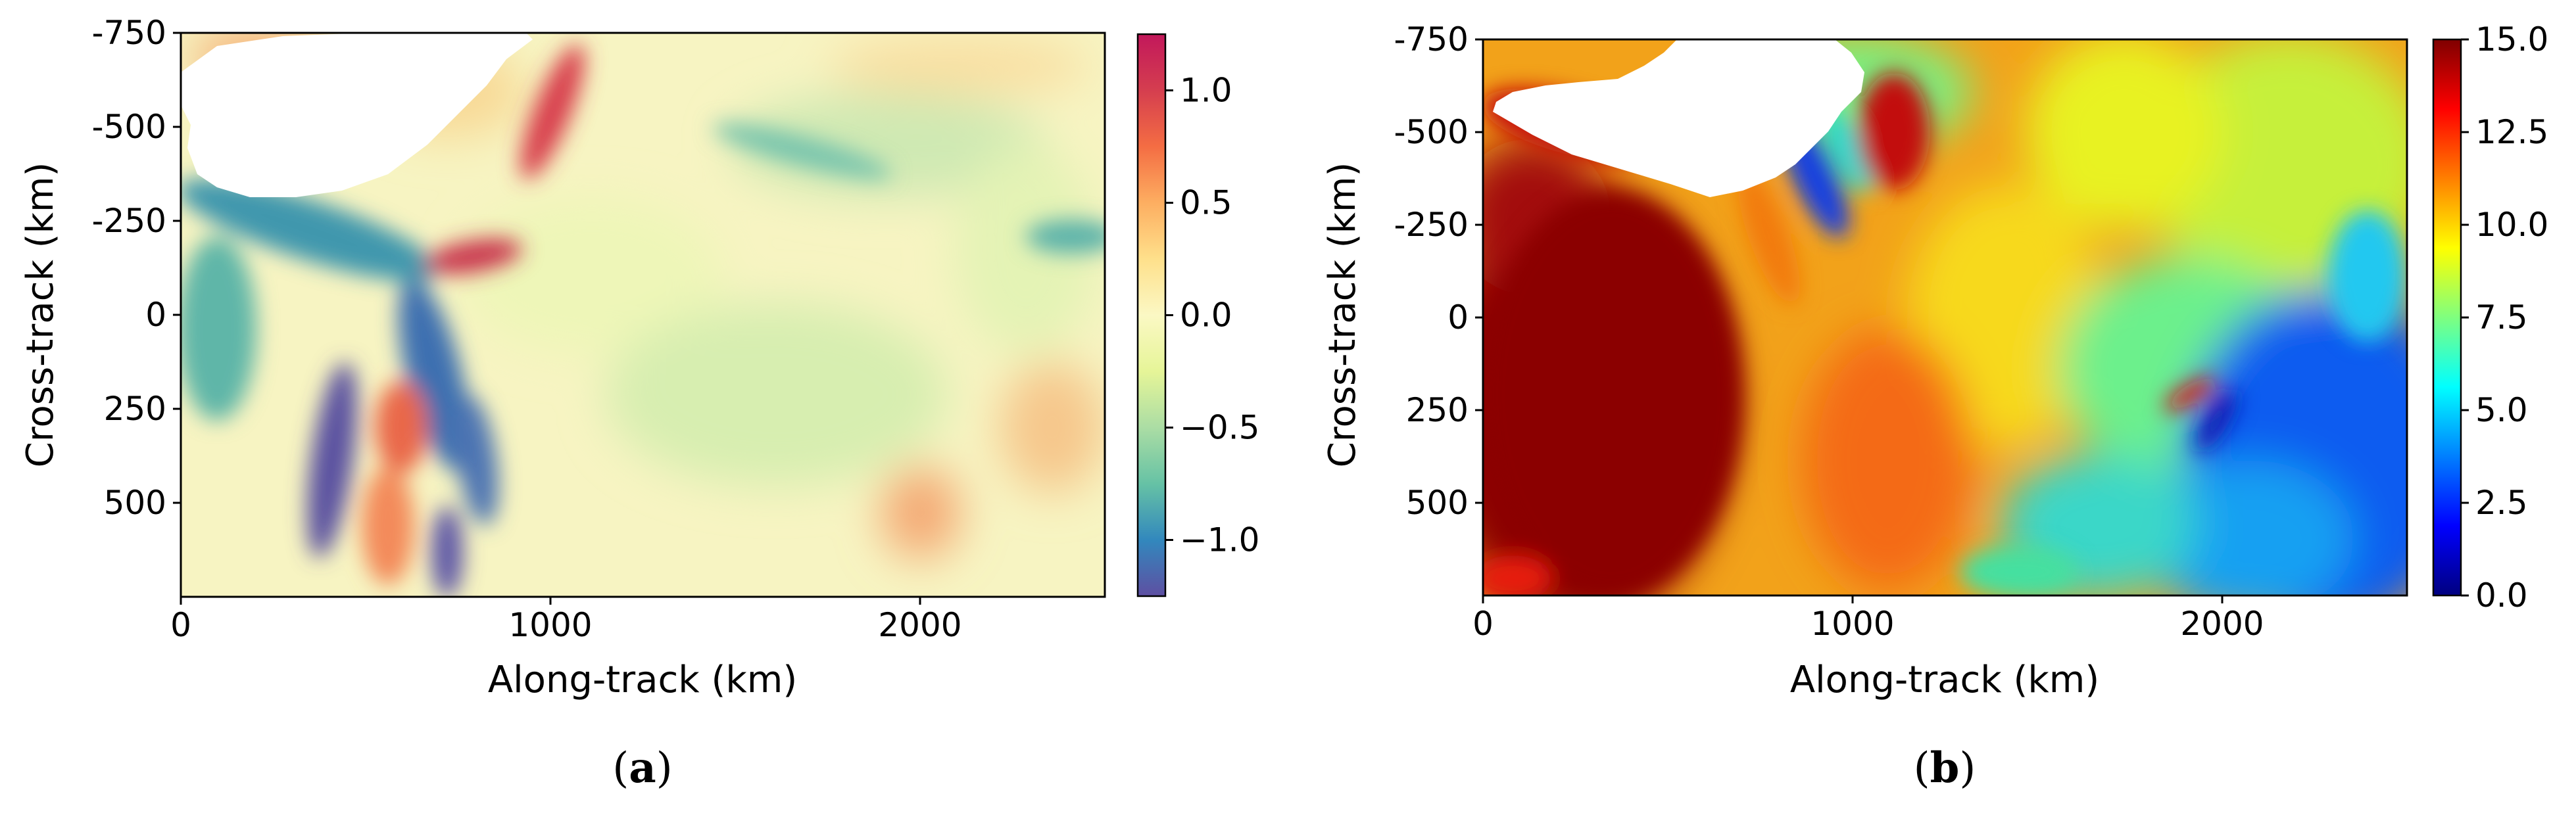  What do you see at coordinates (1219, 540) in the screenshot?
I see `colorbar-tick-label: −1.0` at bounding box center [1219, 540].